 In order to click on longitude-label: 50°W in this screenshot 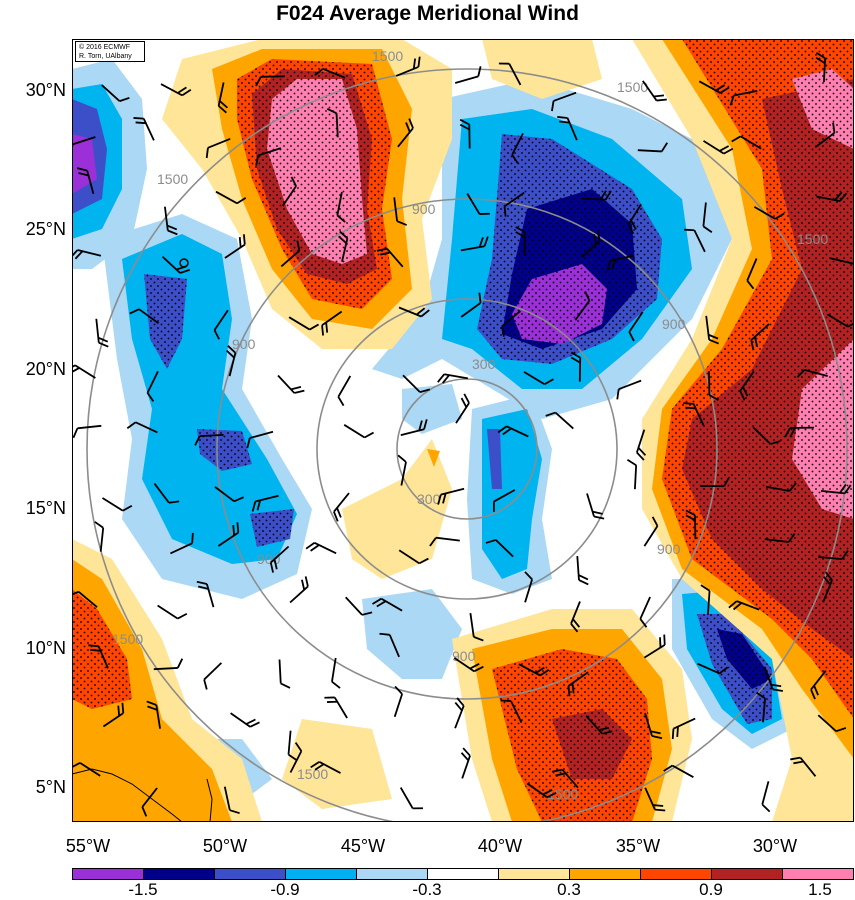, I will do `click(225, 846)`.